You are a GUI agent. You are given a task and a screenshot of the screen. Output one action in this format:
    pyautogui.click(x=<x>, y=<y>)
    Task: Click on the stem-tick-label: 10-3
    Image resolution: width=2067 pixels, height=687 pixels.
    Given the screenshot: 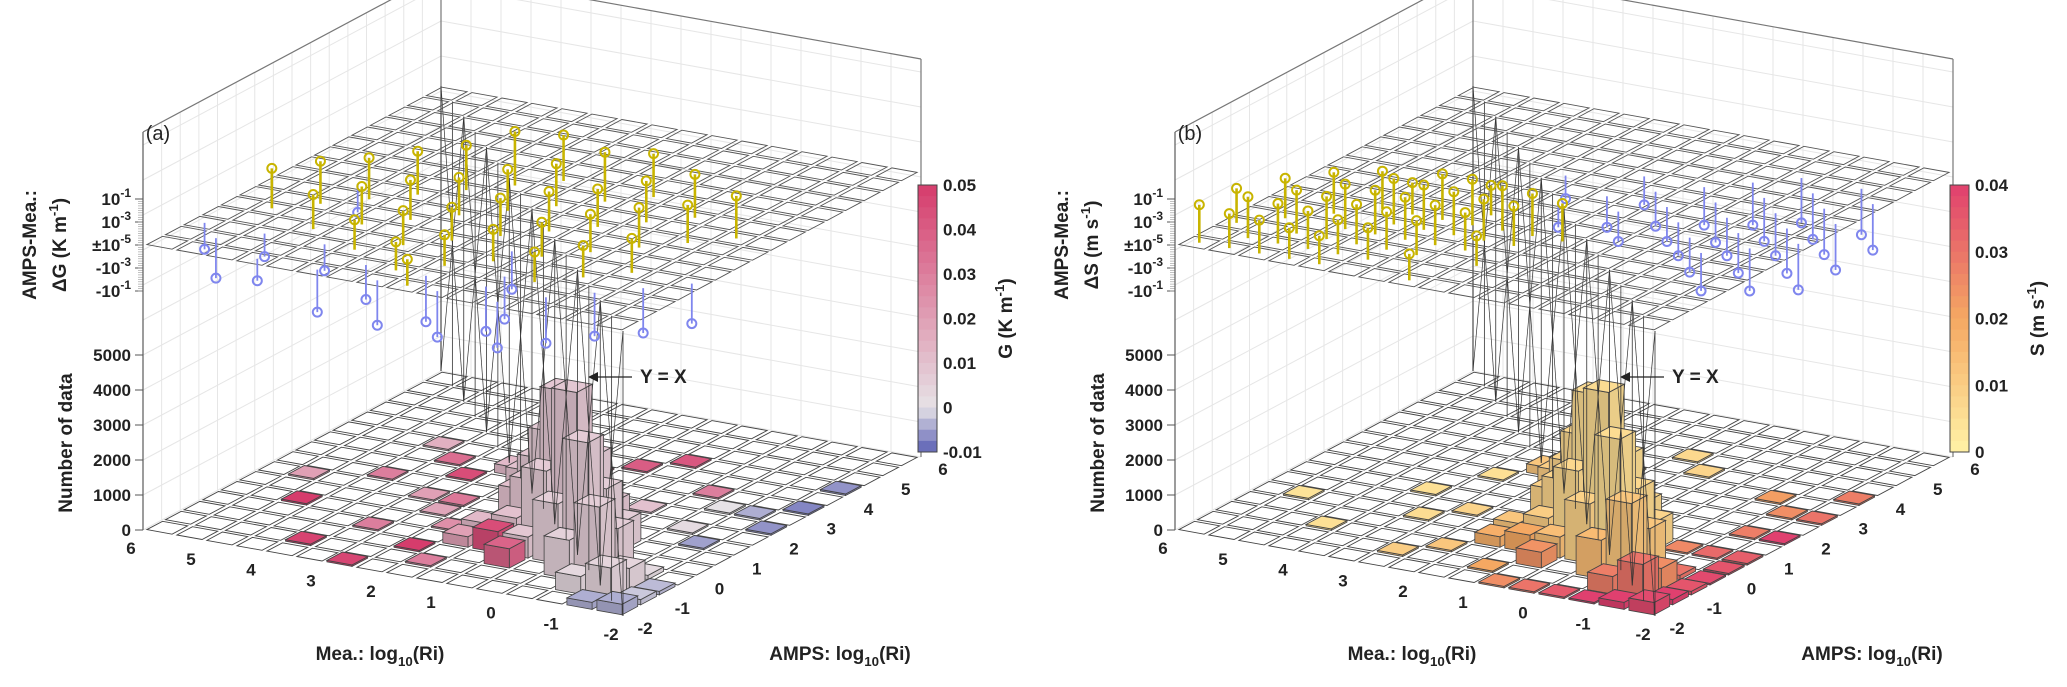 What is the action you would take?
    pyautogui.click(x=116, y=220)
    